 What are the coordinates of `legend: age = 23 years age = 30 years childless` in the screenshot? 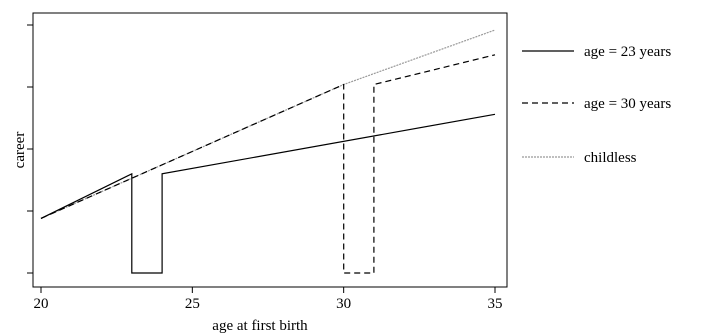 It's located at (596, 105).